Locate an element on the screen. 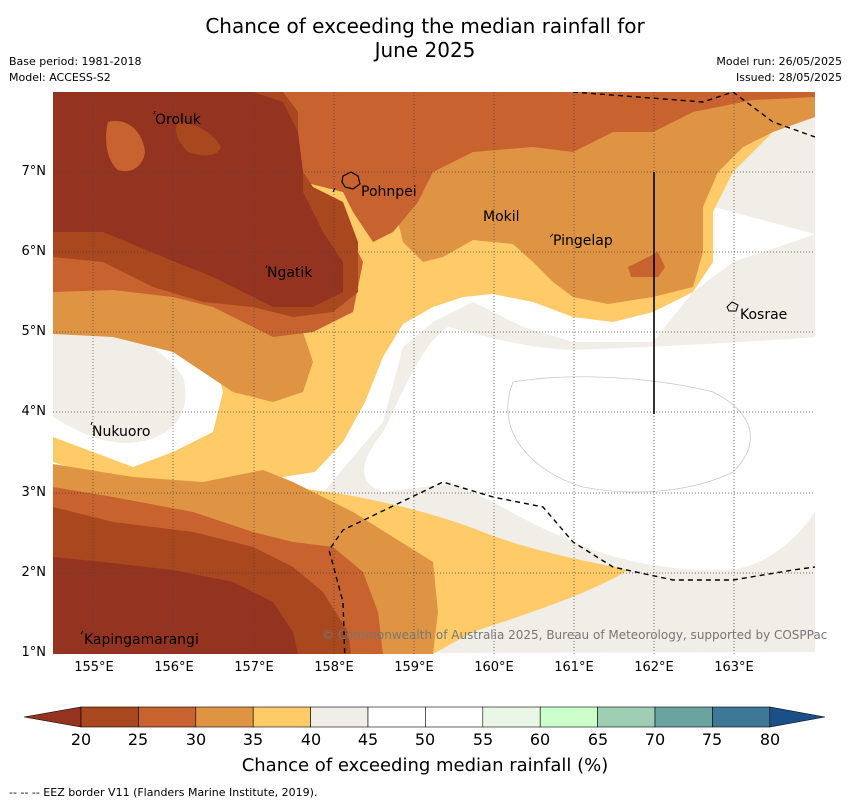  colorbar-extend-low is located at coordinates (52, 717).